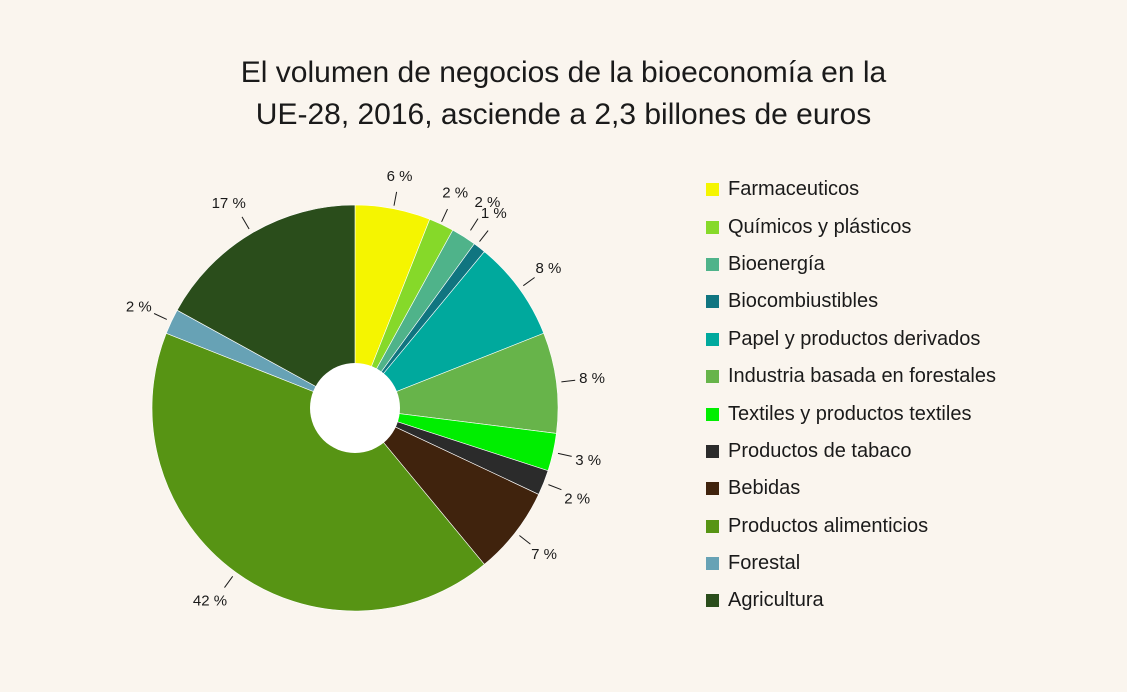  What do you see at coordinates (776, 263) in the screenshot?
I see `legend-label: Bioenergía` at bounding box center [776, 263].